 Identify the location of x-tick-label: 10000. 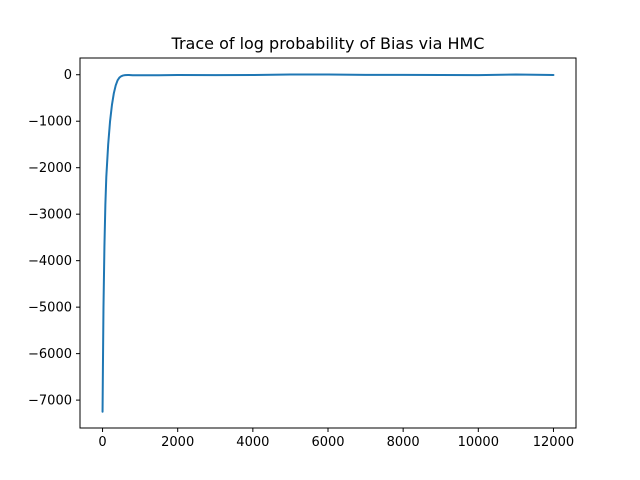
(478, 442).